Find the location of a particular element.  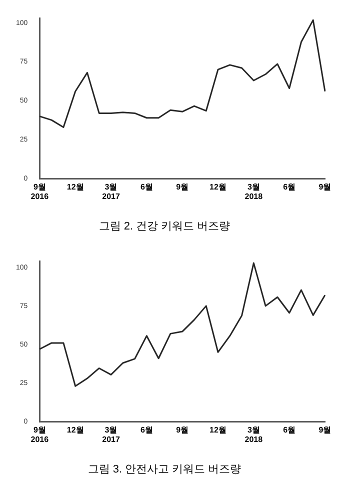

text: 그림 2. 건강 키워드 버즈량 is located at coordinates (164, 226).